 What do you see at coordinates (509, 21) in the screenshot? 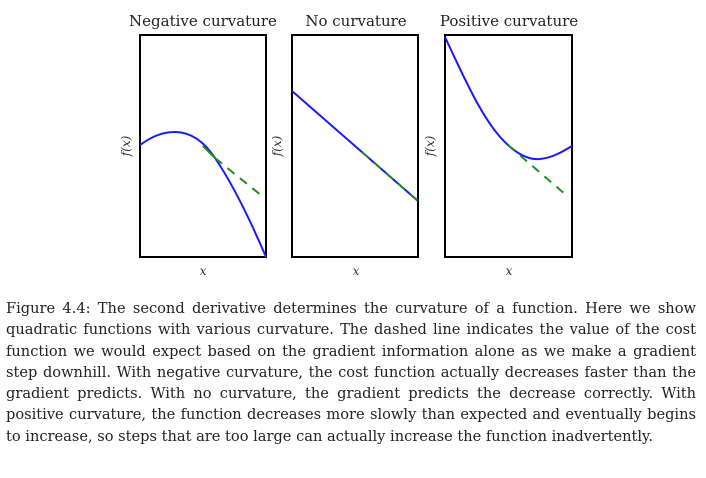
I see `panel-title: Positive curvature` at bounding box center [509, 21].